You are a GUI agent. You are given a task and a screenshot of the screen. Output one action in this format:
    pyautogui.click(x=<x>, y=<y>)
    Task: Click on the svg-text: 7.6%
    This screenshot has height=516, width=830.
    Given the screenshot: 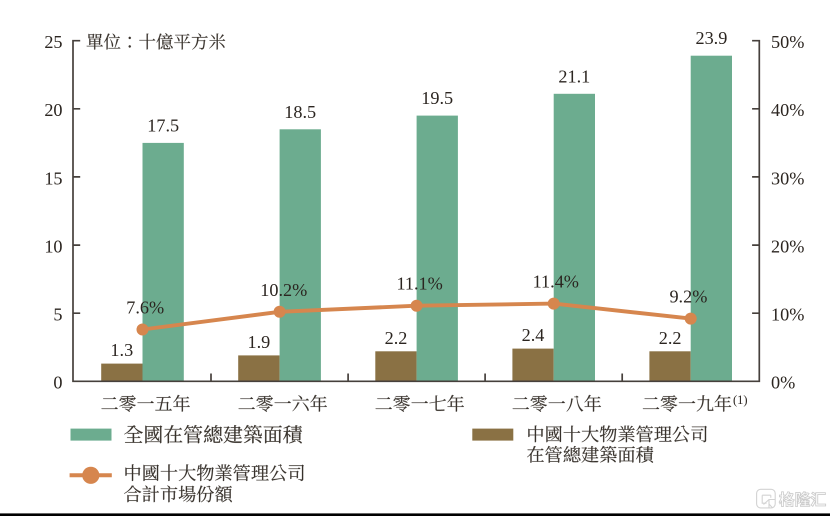 What is the action you would take?
    pyautogui.click(x=145, y=308)
    